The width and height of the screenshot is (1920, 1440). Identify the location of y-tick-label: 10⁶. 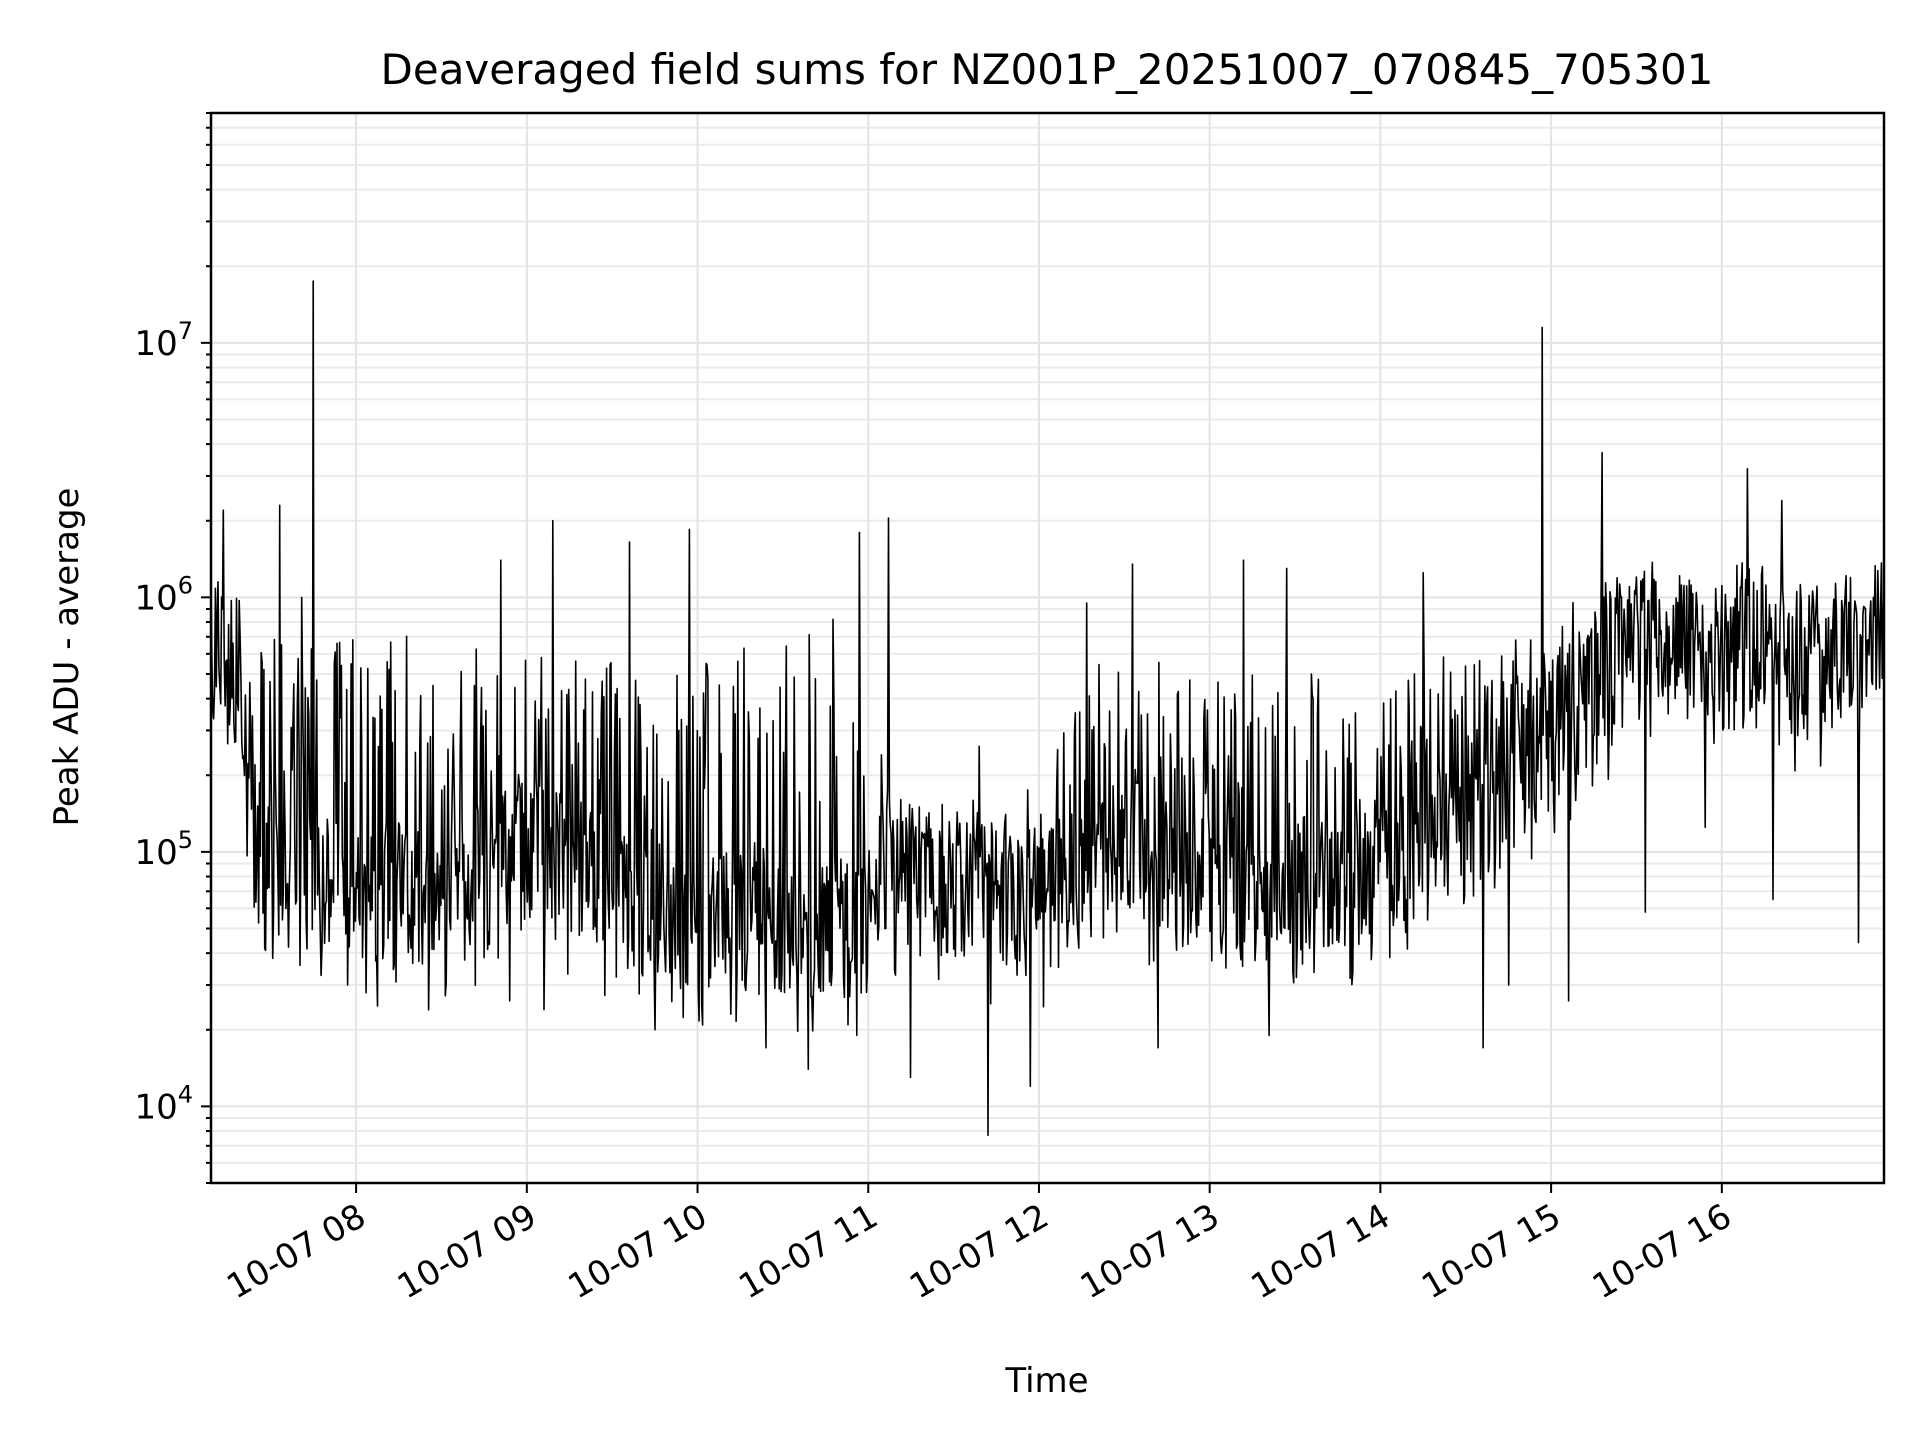
(163, 594).